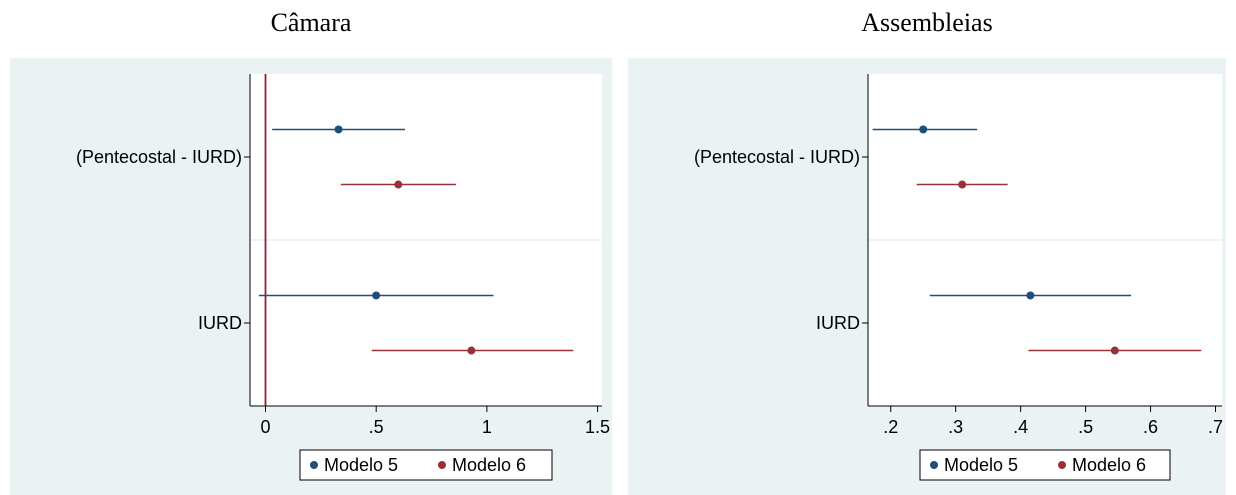  I want to click on chart-title-camara: Câmara, so click(311, 22).